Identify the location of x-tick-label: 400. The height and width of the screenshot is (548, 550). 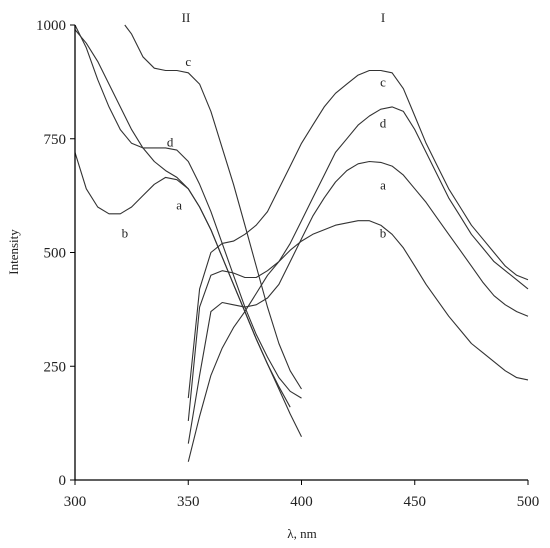
(301, 502).